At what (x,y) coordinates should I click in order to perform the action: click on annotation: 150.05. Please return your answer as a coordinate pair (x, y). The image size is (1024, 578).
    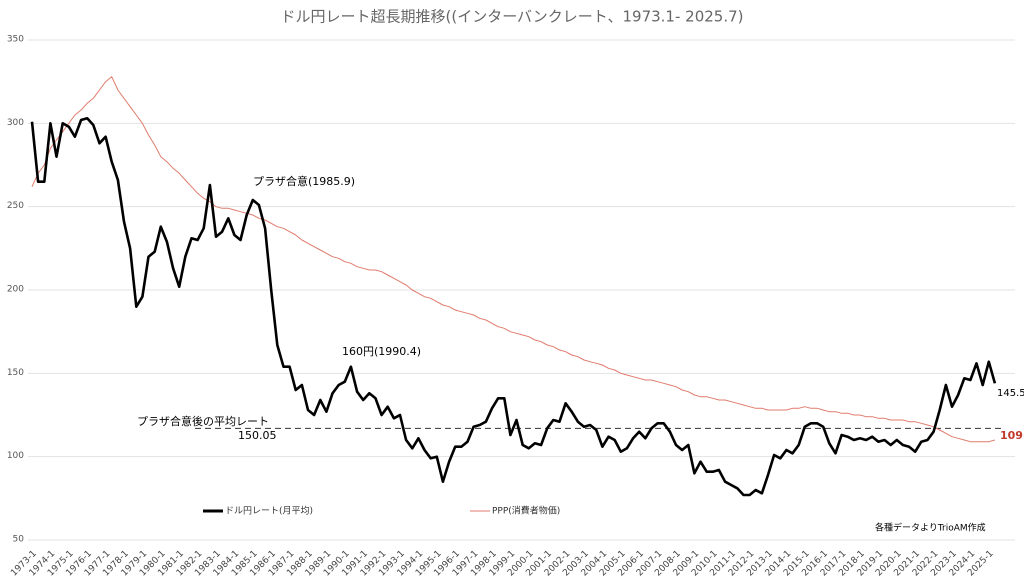
    Looking at the image, I should click on (257, 435).